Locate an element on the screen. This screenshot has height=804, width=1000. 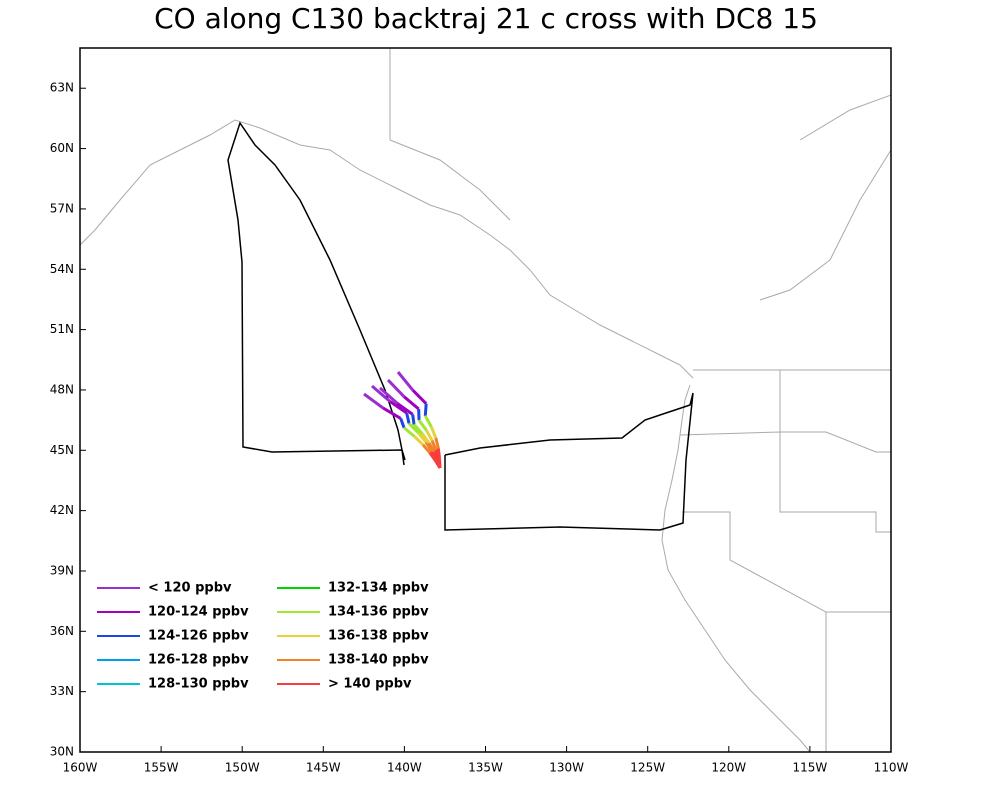
y-tick-label: 48N is located at coordinates (62, 389).